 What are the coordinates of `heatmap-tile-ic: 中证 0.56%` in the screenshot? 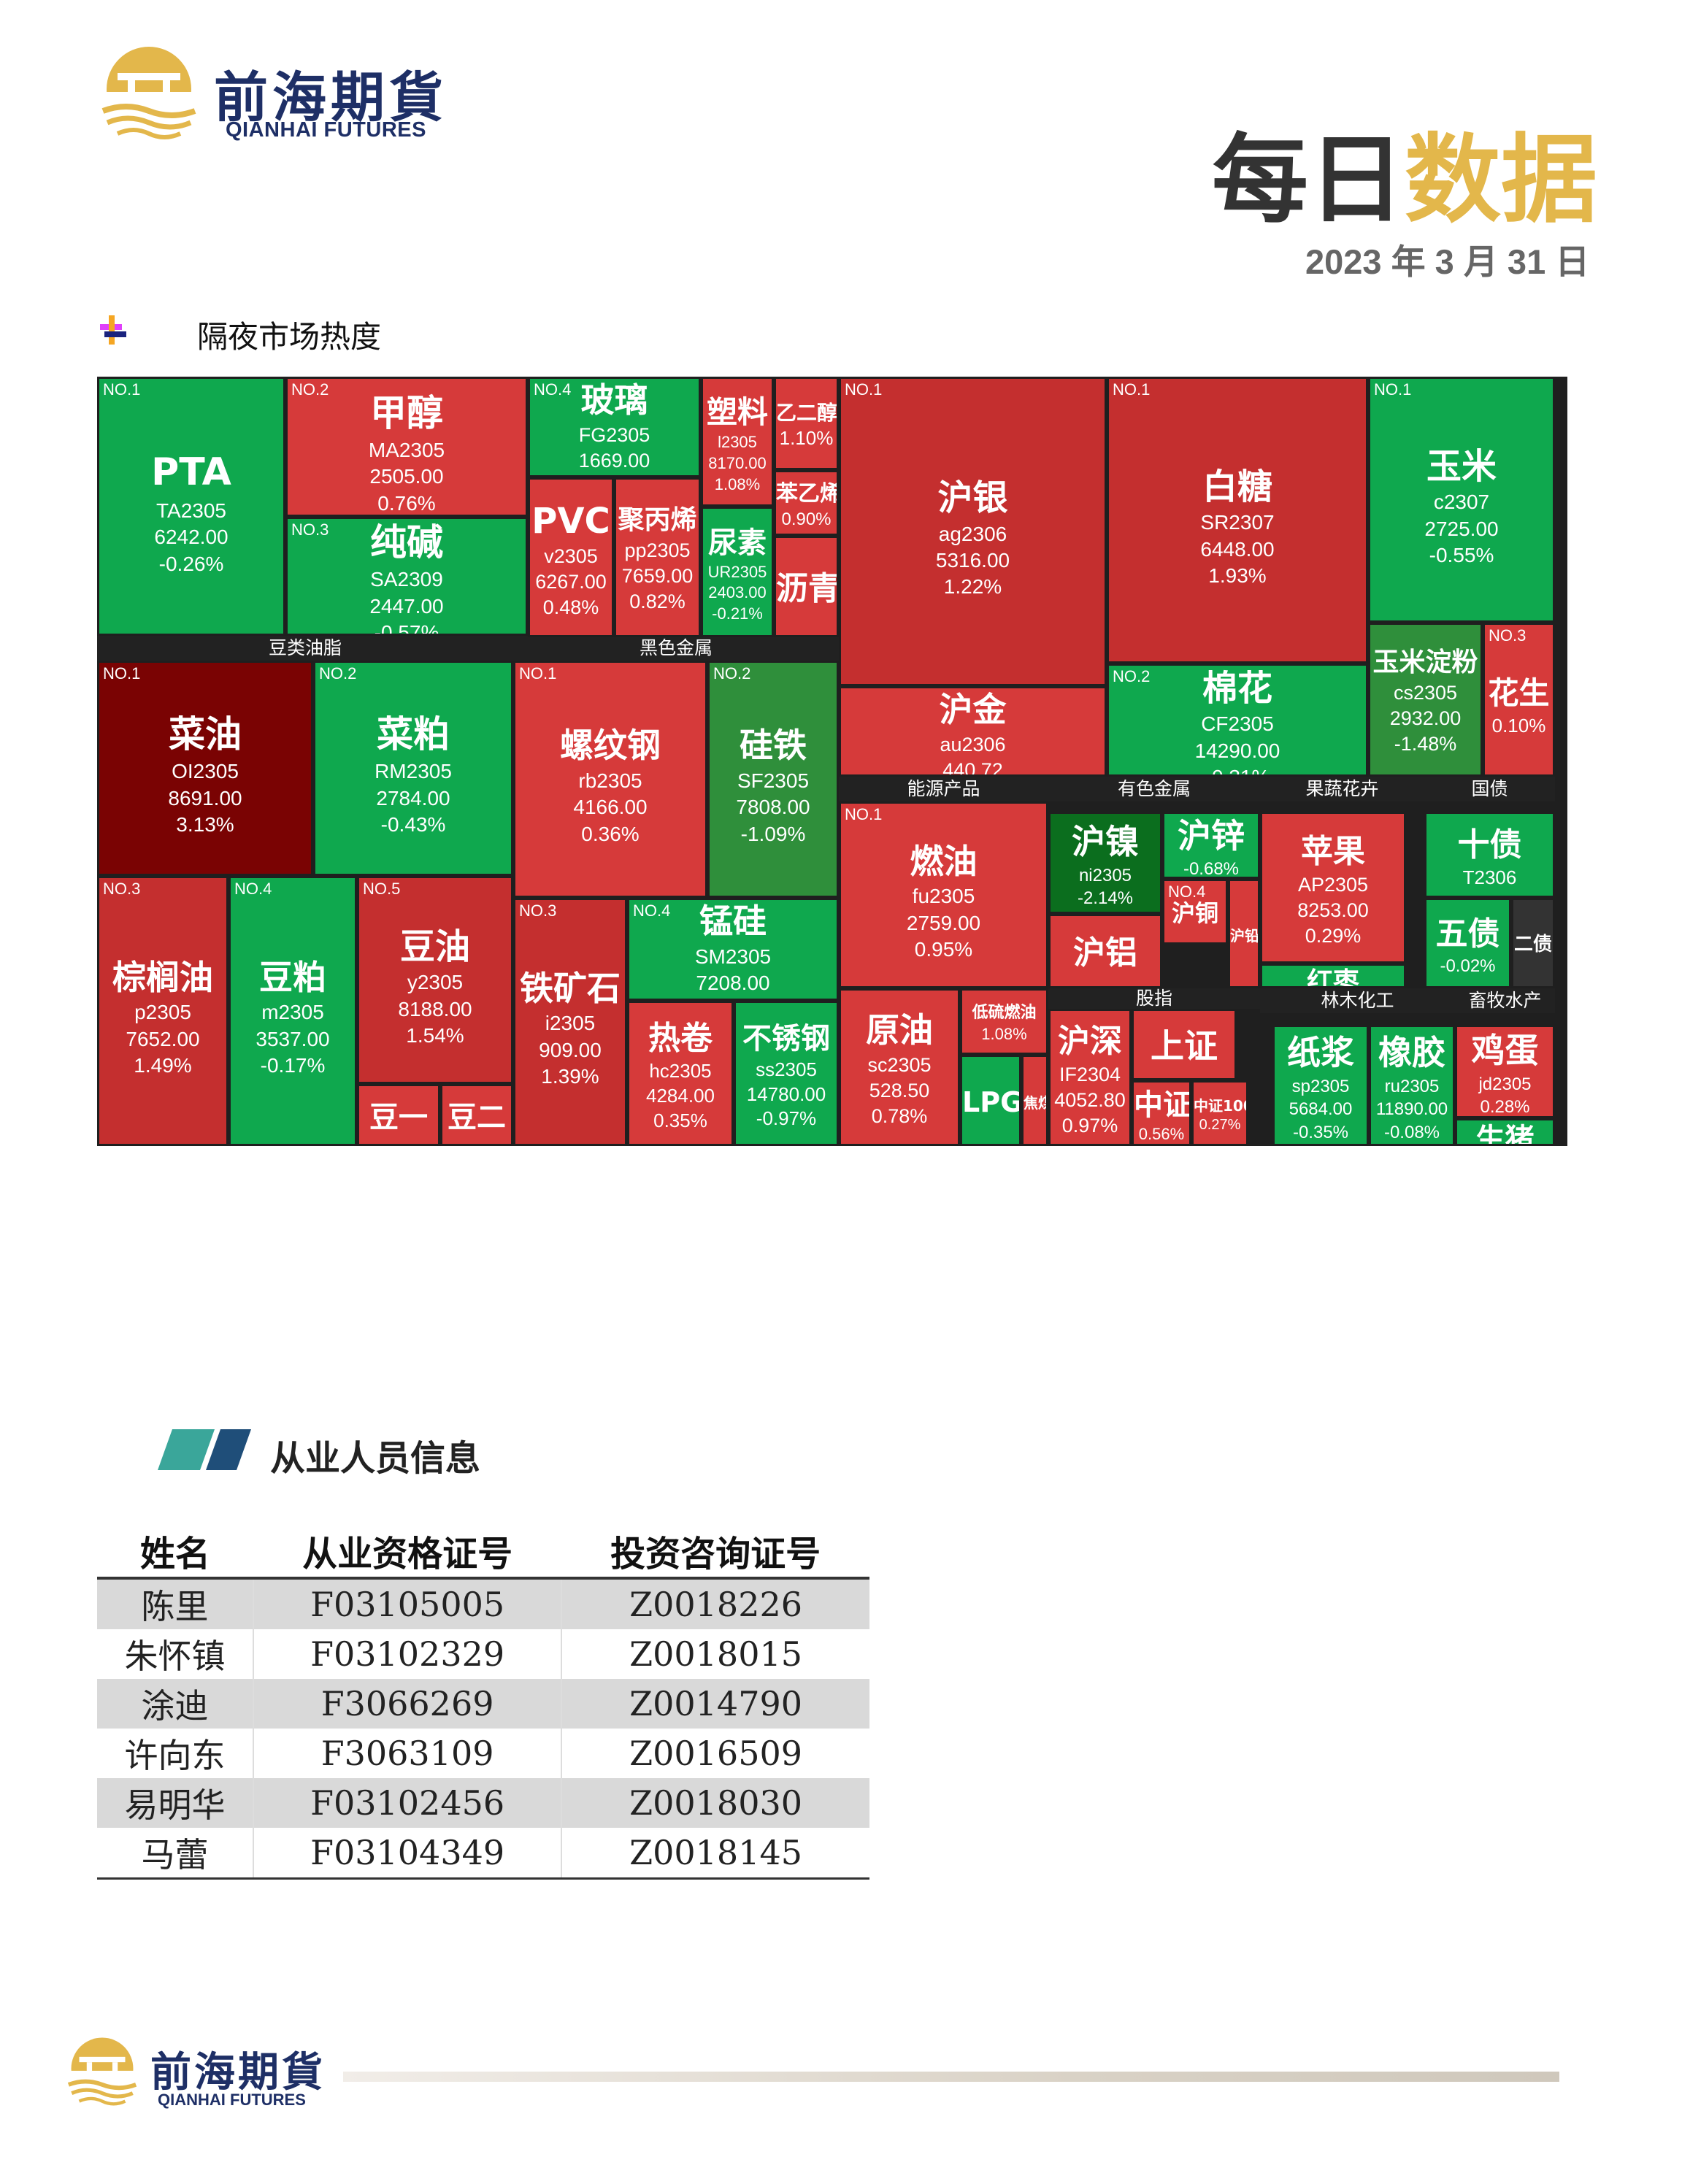 It's located at (1161, 1113).